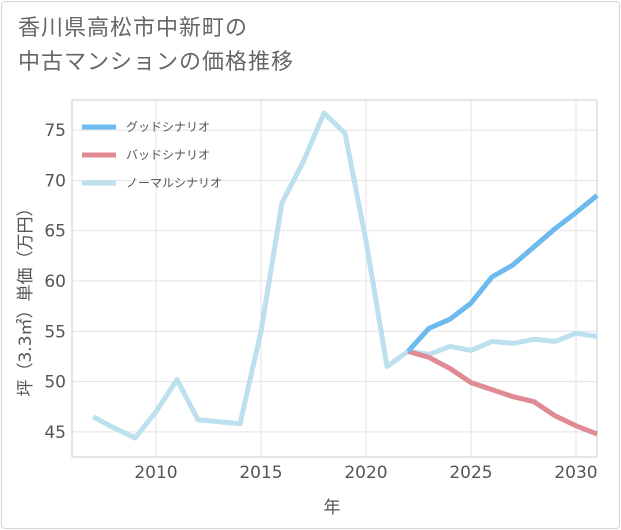 This screenshot has height=530, width=621. What do you see at coordinates (332, 508) in the screenshot?
I see `x-axis-title: 年` at bounding box center [332, 508].